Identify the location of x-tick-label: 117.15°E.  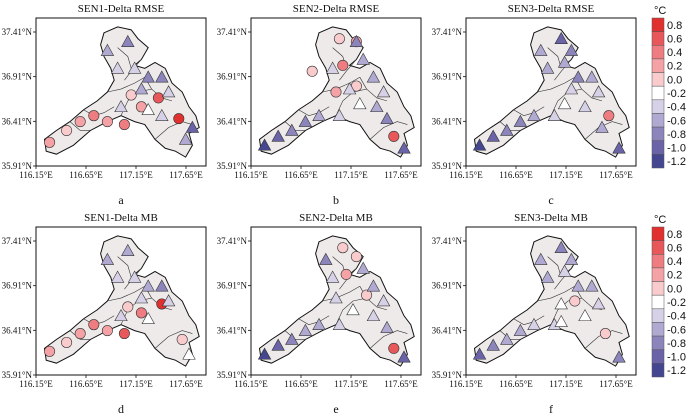
(351, 384).